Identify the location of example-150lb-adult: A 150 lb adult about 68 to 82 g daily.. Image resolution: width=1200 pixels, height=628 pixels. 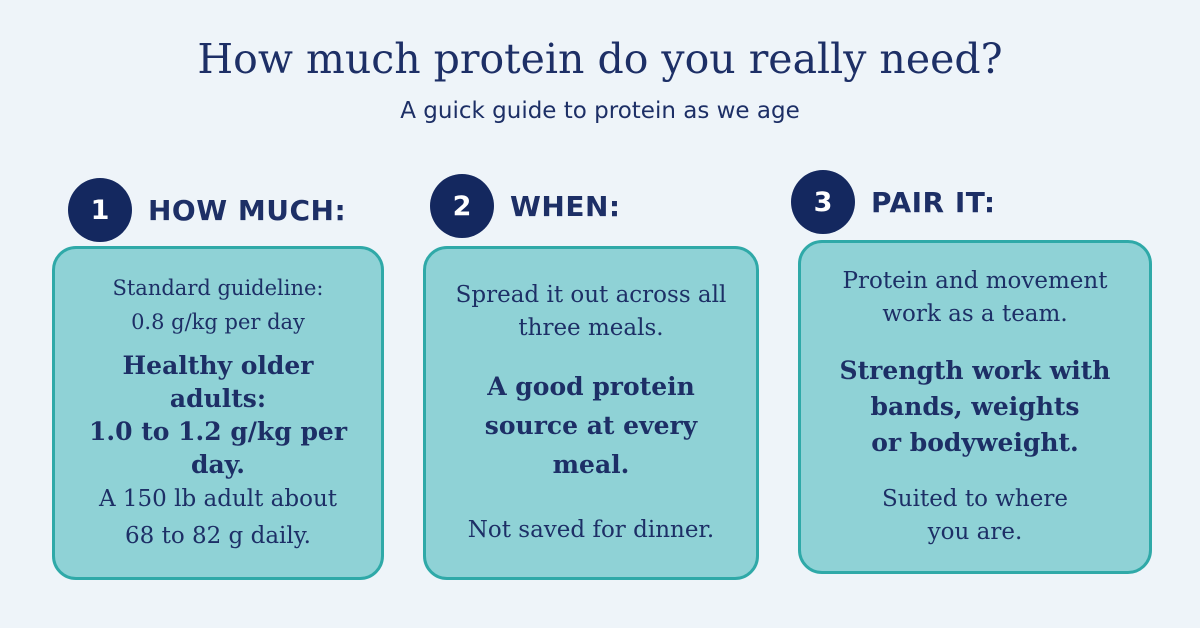
(218, 517).